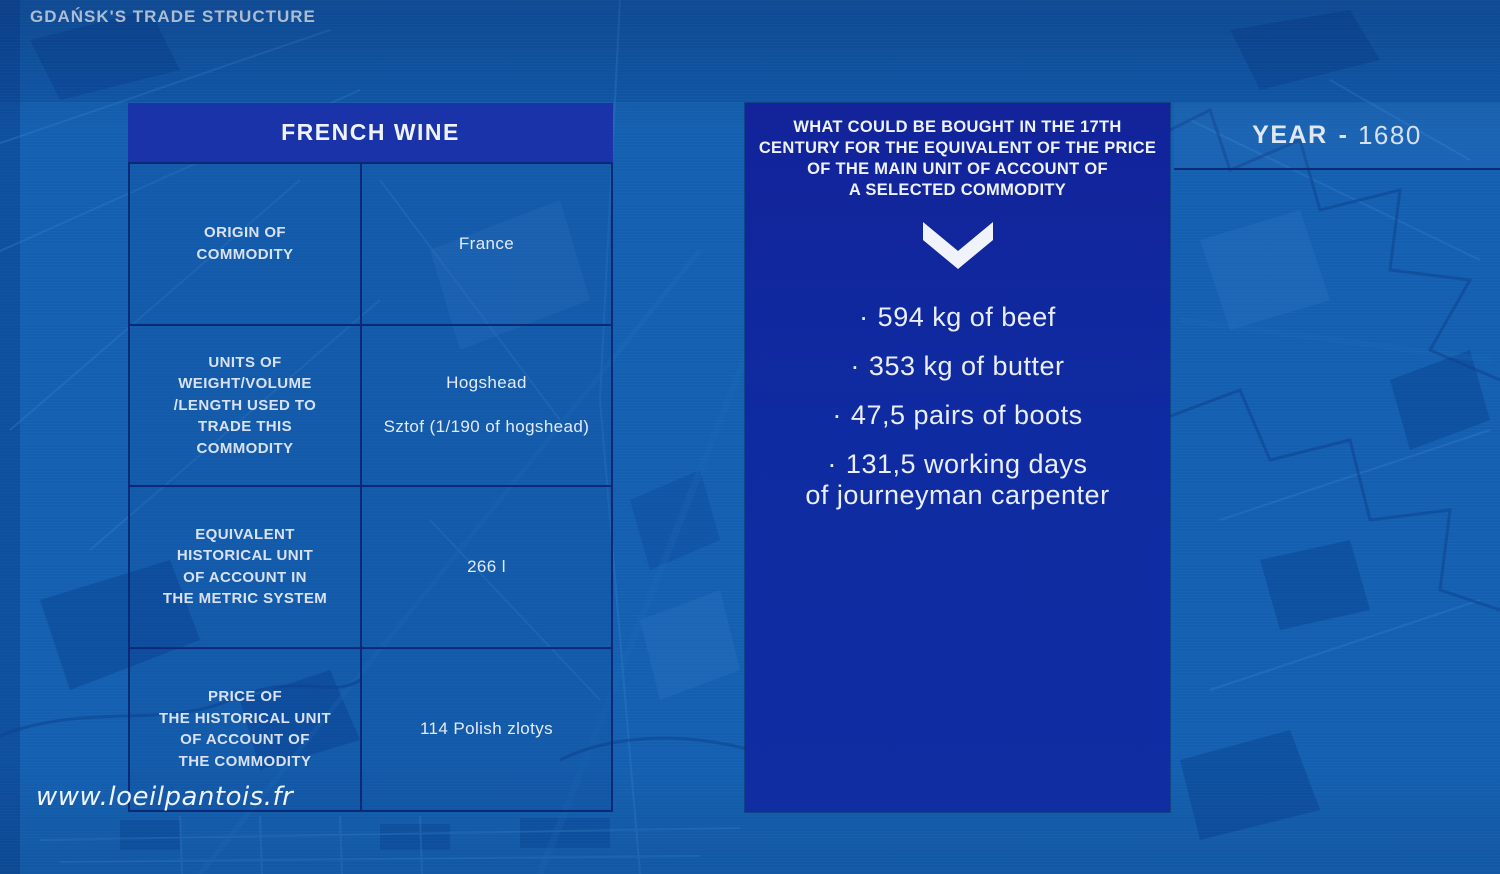 This screenshot has height=874, width=1500. Describe the element at coordinates (957, 495) in the screenshot. I see `item-text: of journeyman carpenter` at that location.